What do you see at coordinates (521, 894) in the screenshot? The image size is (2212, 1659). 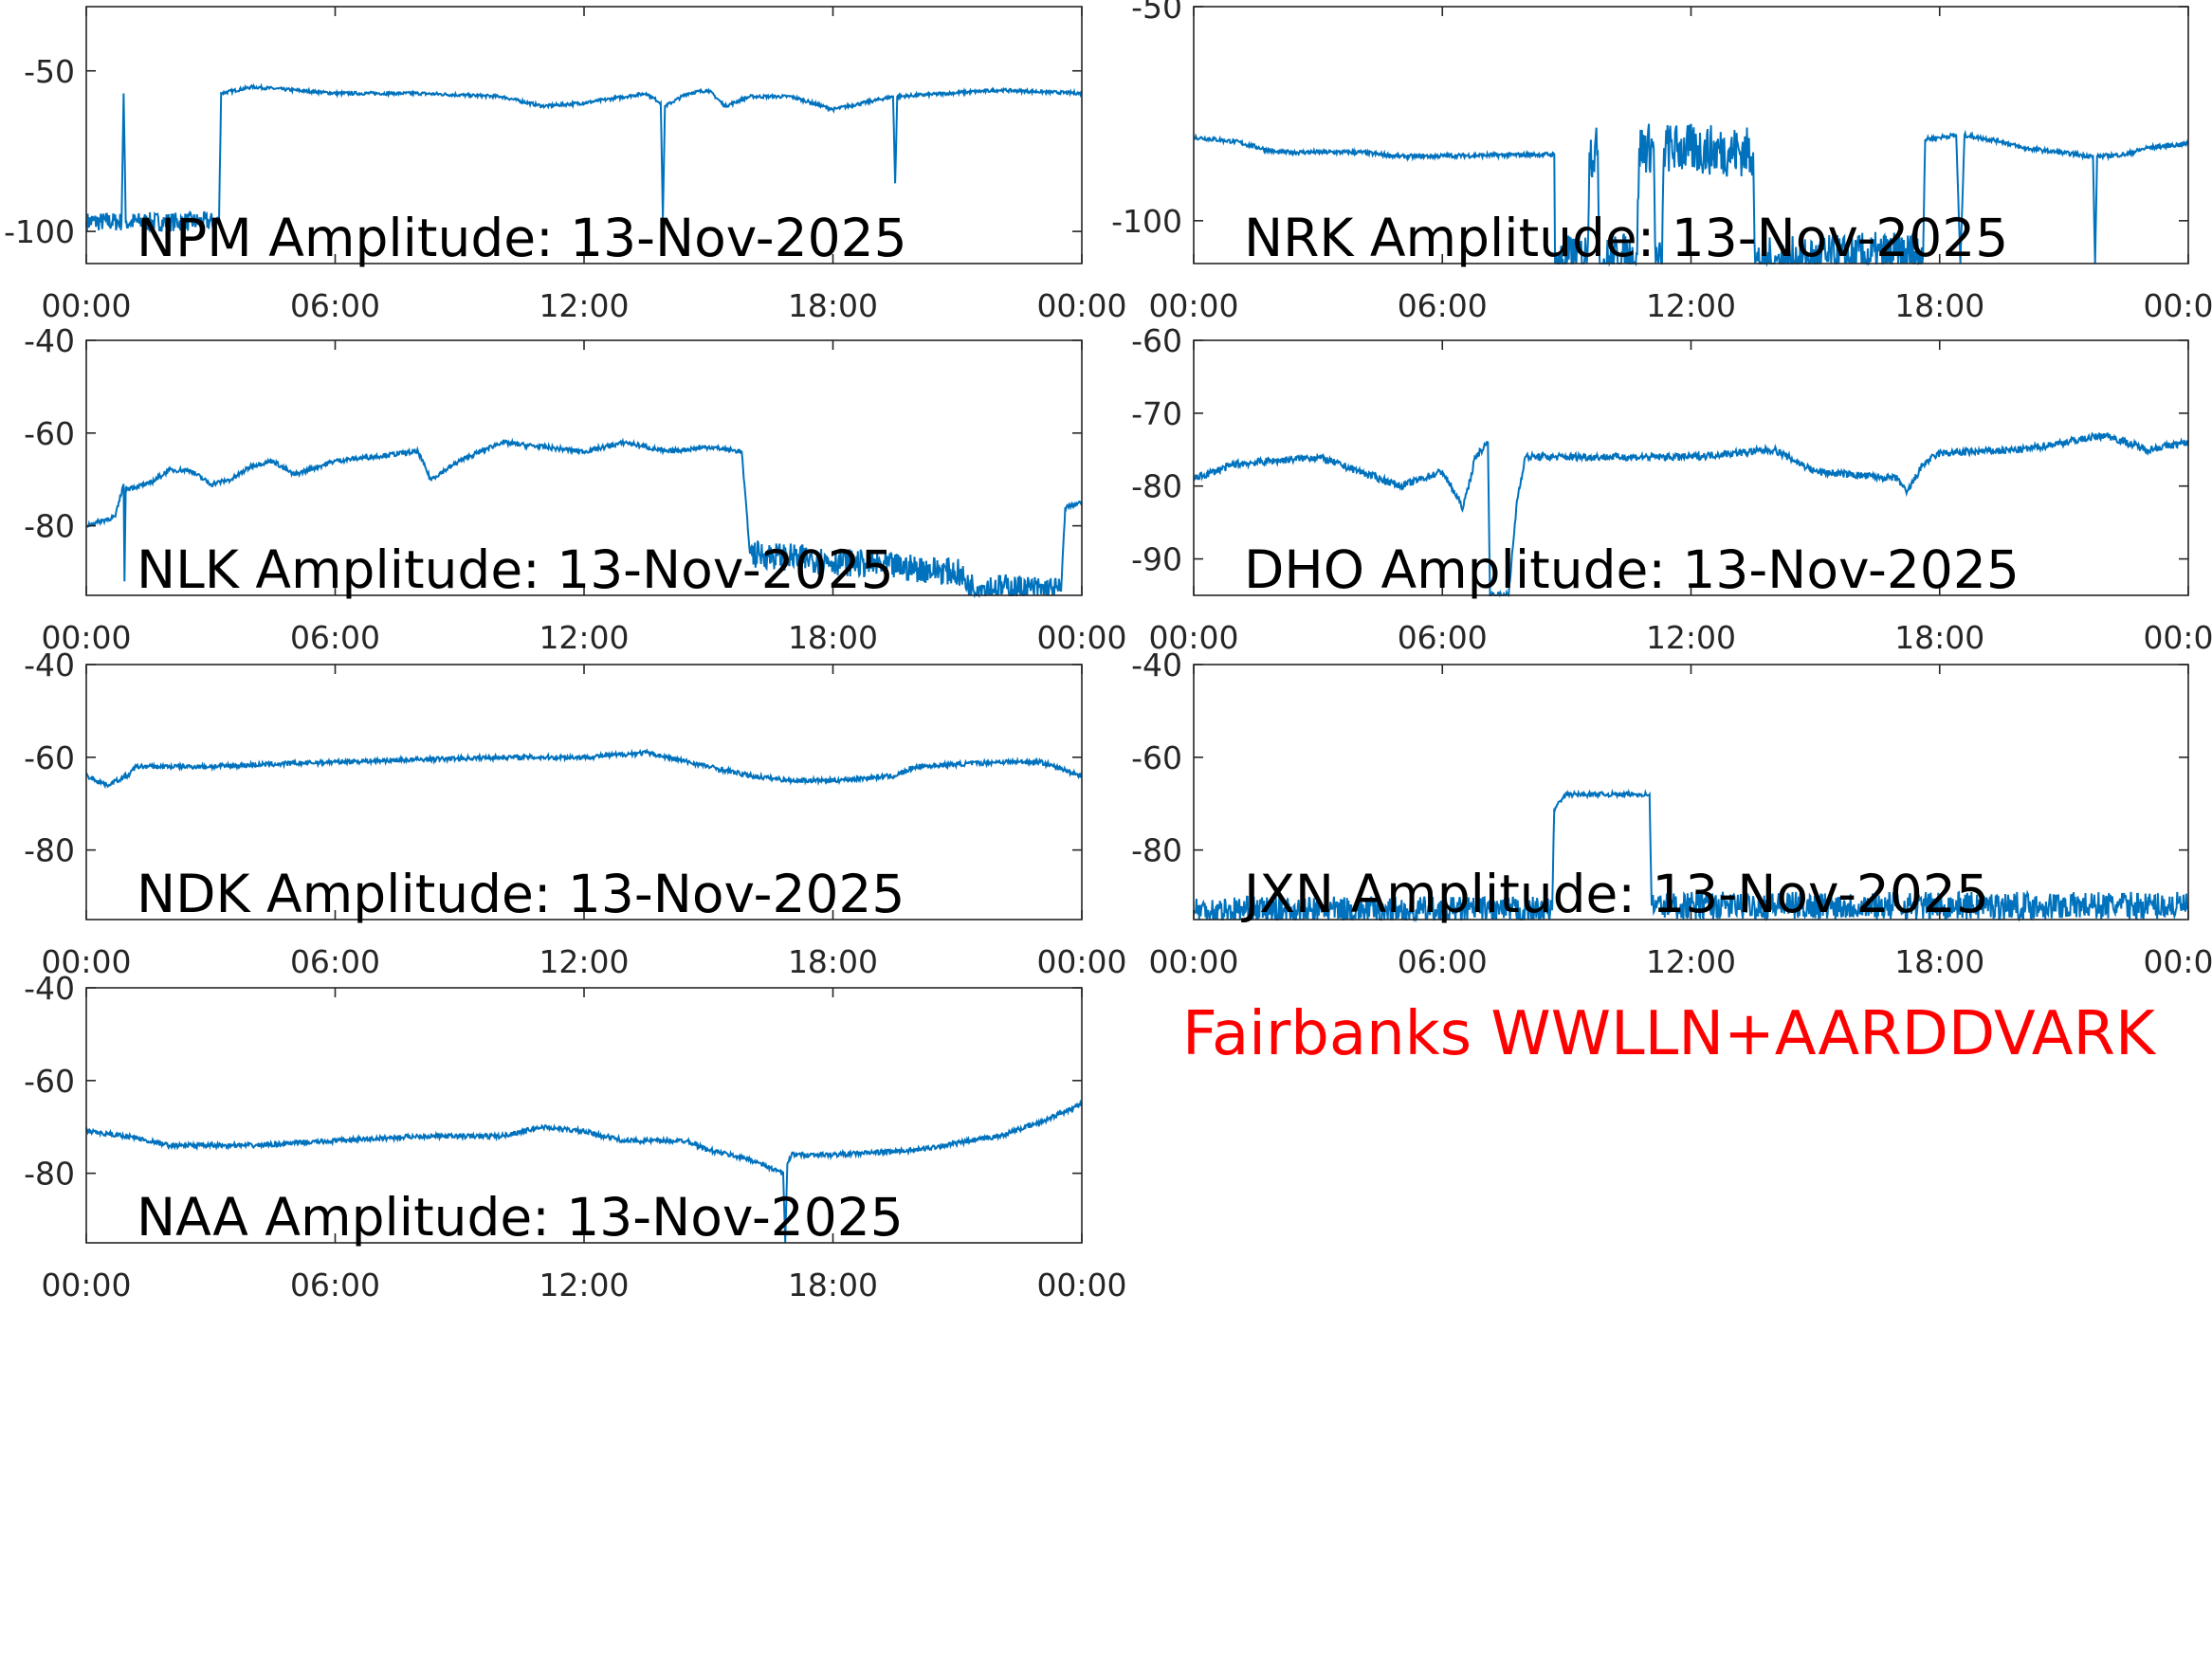 I see `panel-title: NDK Amplitude: 13-Nov-2025` at bounding box center [521, 894].